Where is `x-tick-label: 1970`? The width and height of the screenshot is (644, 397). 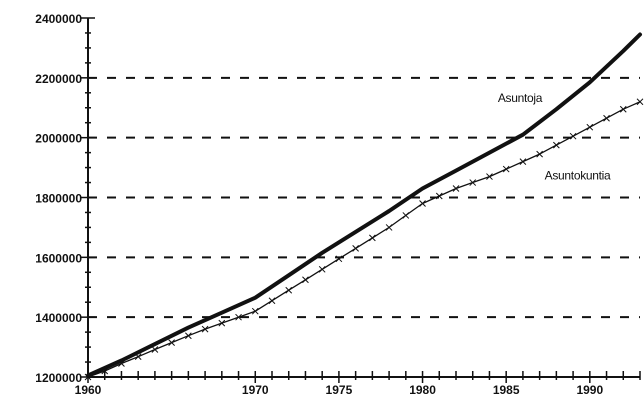 x-tick-label: 1970 is located at coordinates (255, 390).